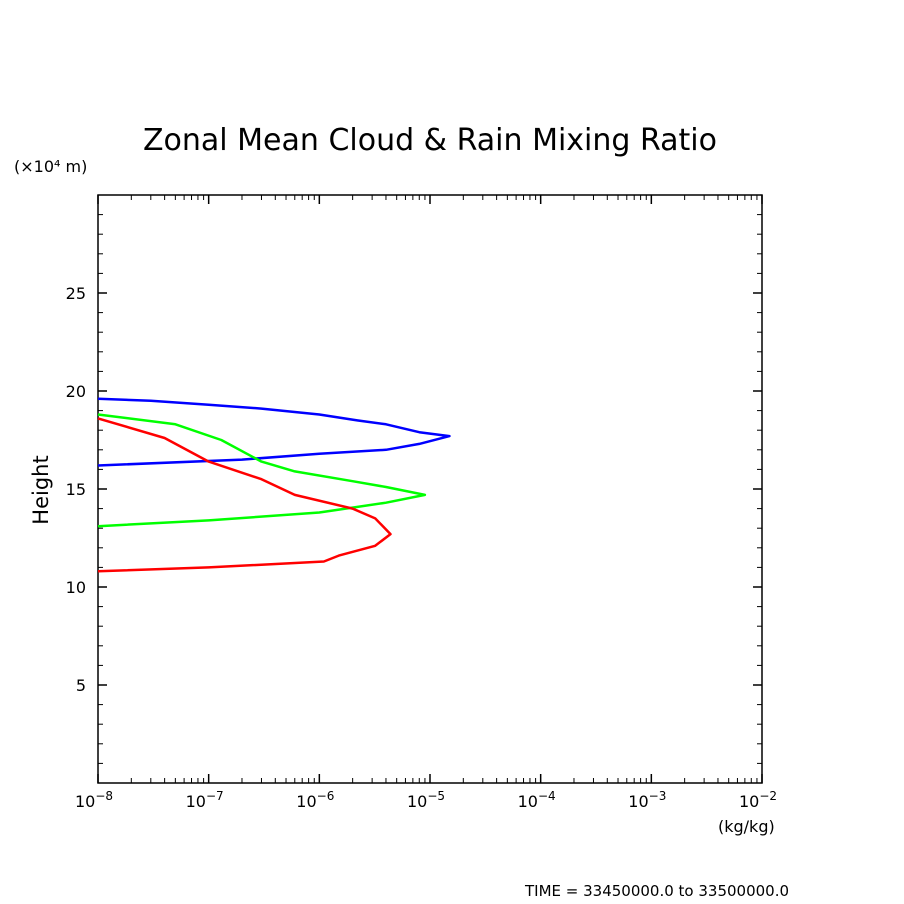  I want to click on x-tick-label: 10⁻⁵, so click(426, 800).